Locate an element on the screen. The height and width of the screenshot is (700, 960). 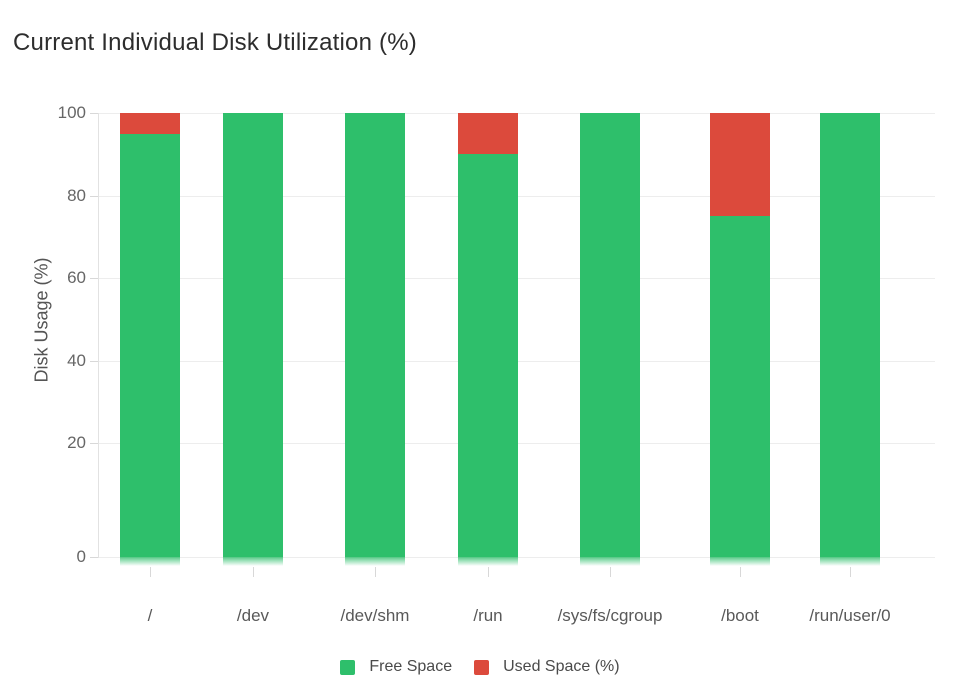
y-tick-label: 20 is located at coordinates (76, 442).